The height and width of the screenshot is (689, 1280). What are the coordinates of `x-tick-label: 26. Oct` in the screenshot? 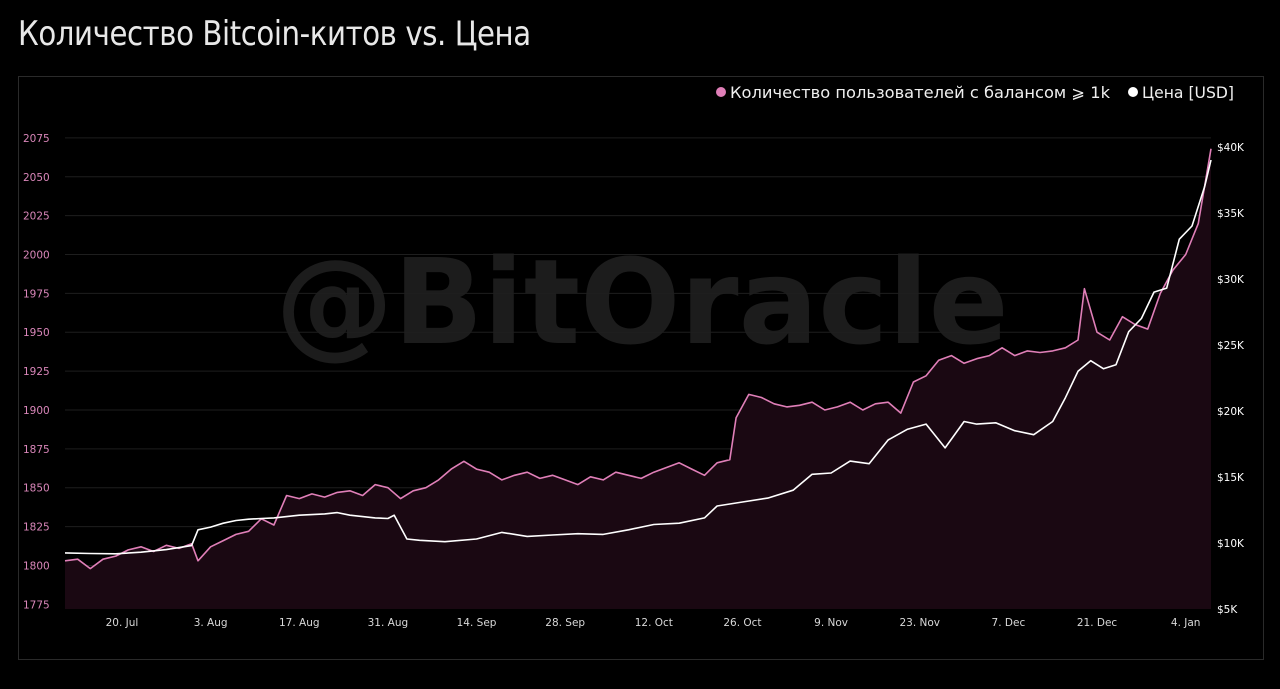 It's located at (742, 623).